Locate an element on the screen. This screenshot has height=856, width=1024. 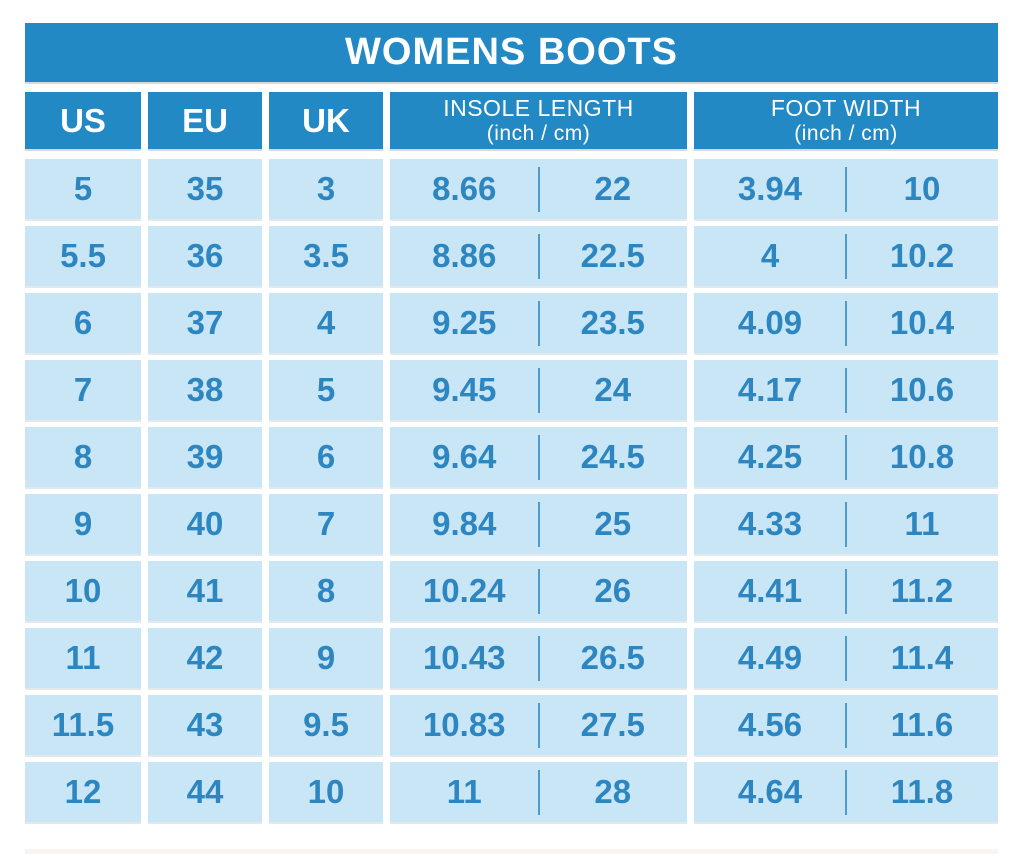
foot-inch-value: 3.94 is located at coordinates (770, 188).